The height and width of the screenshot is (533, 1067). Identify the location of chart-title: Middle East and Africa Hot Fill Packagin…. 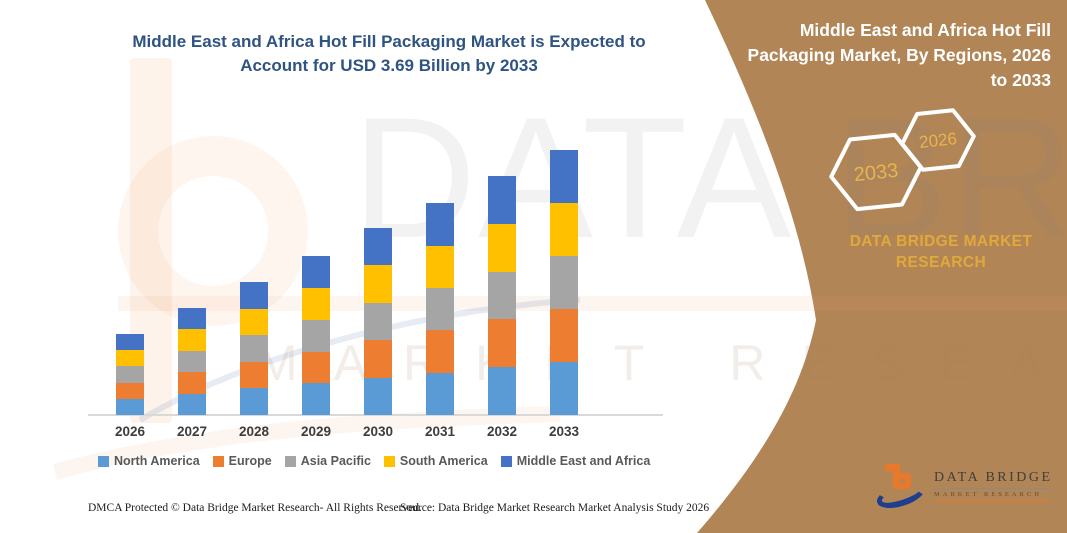
(389, 53).